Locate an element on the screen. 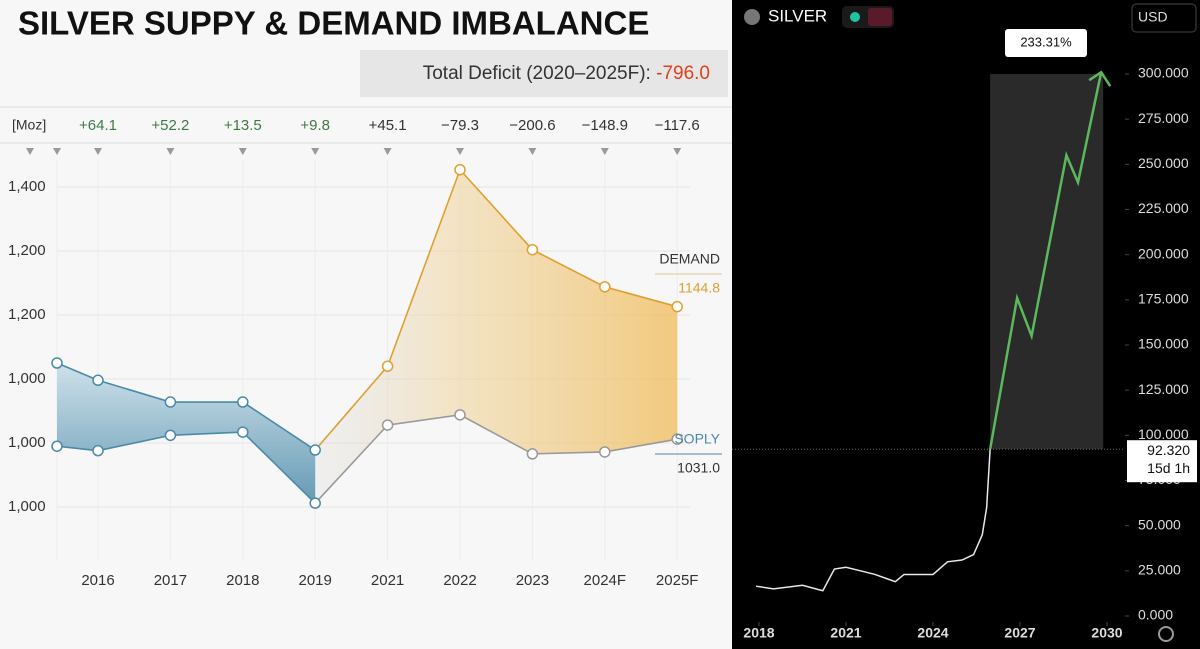 This screenshot has width=1200, height=649. arrow-head is located at coordinates (1100, 78).